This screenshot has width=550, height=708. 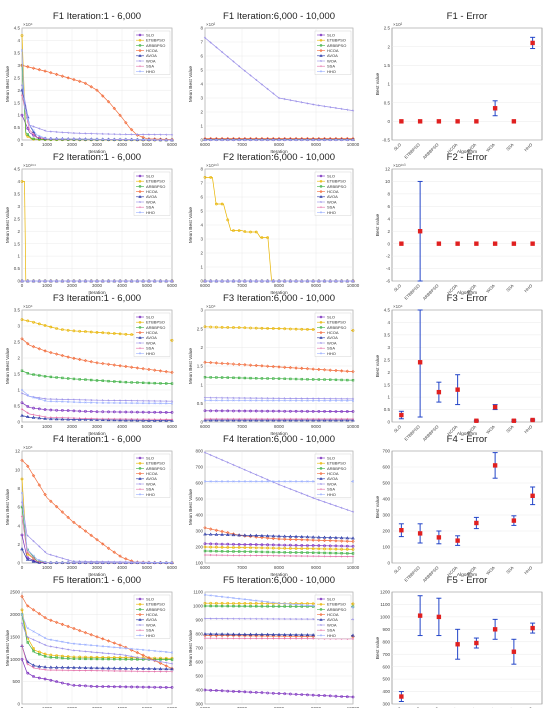 I want to click on y-tick-label: 700, so click(x=386, y=451).